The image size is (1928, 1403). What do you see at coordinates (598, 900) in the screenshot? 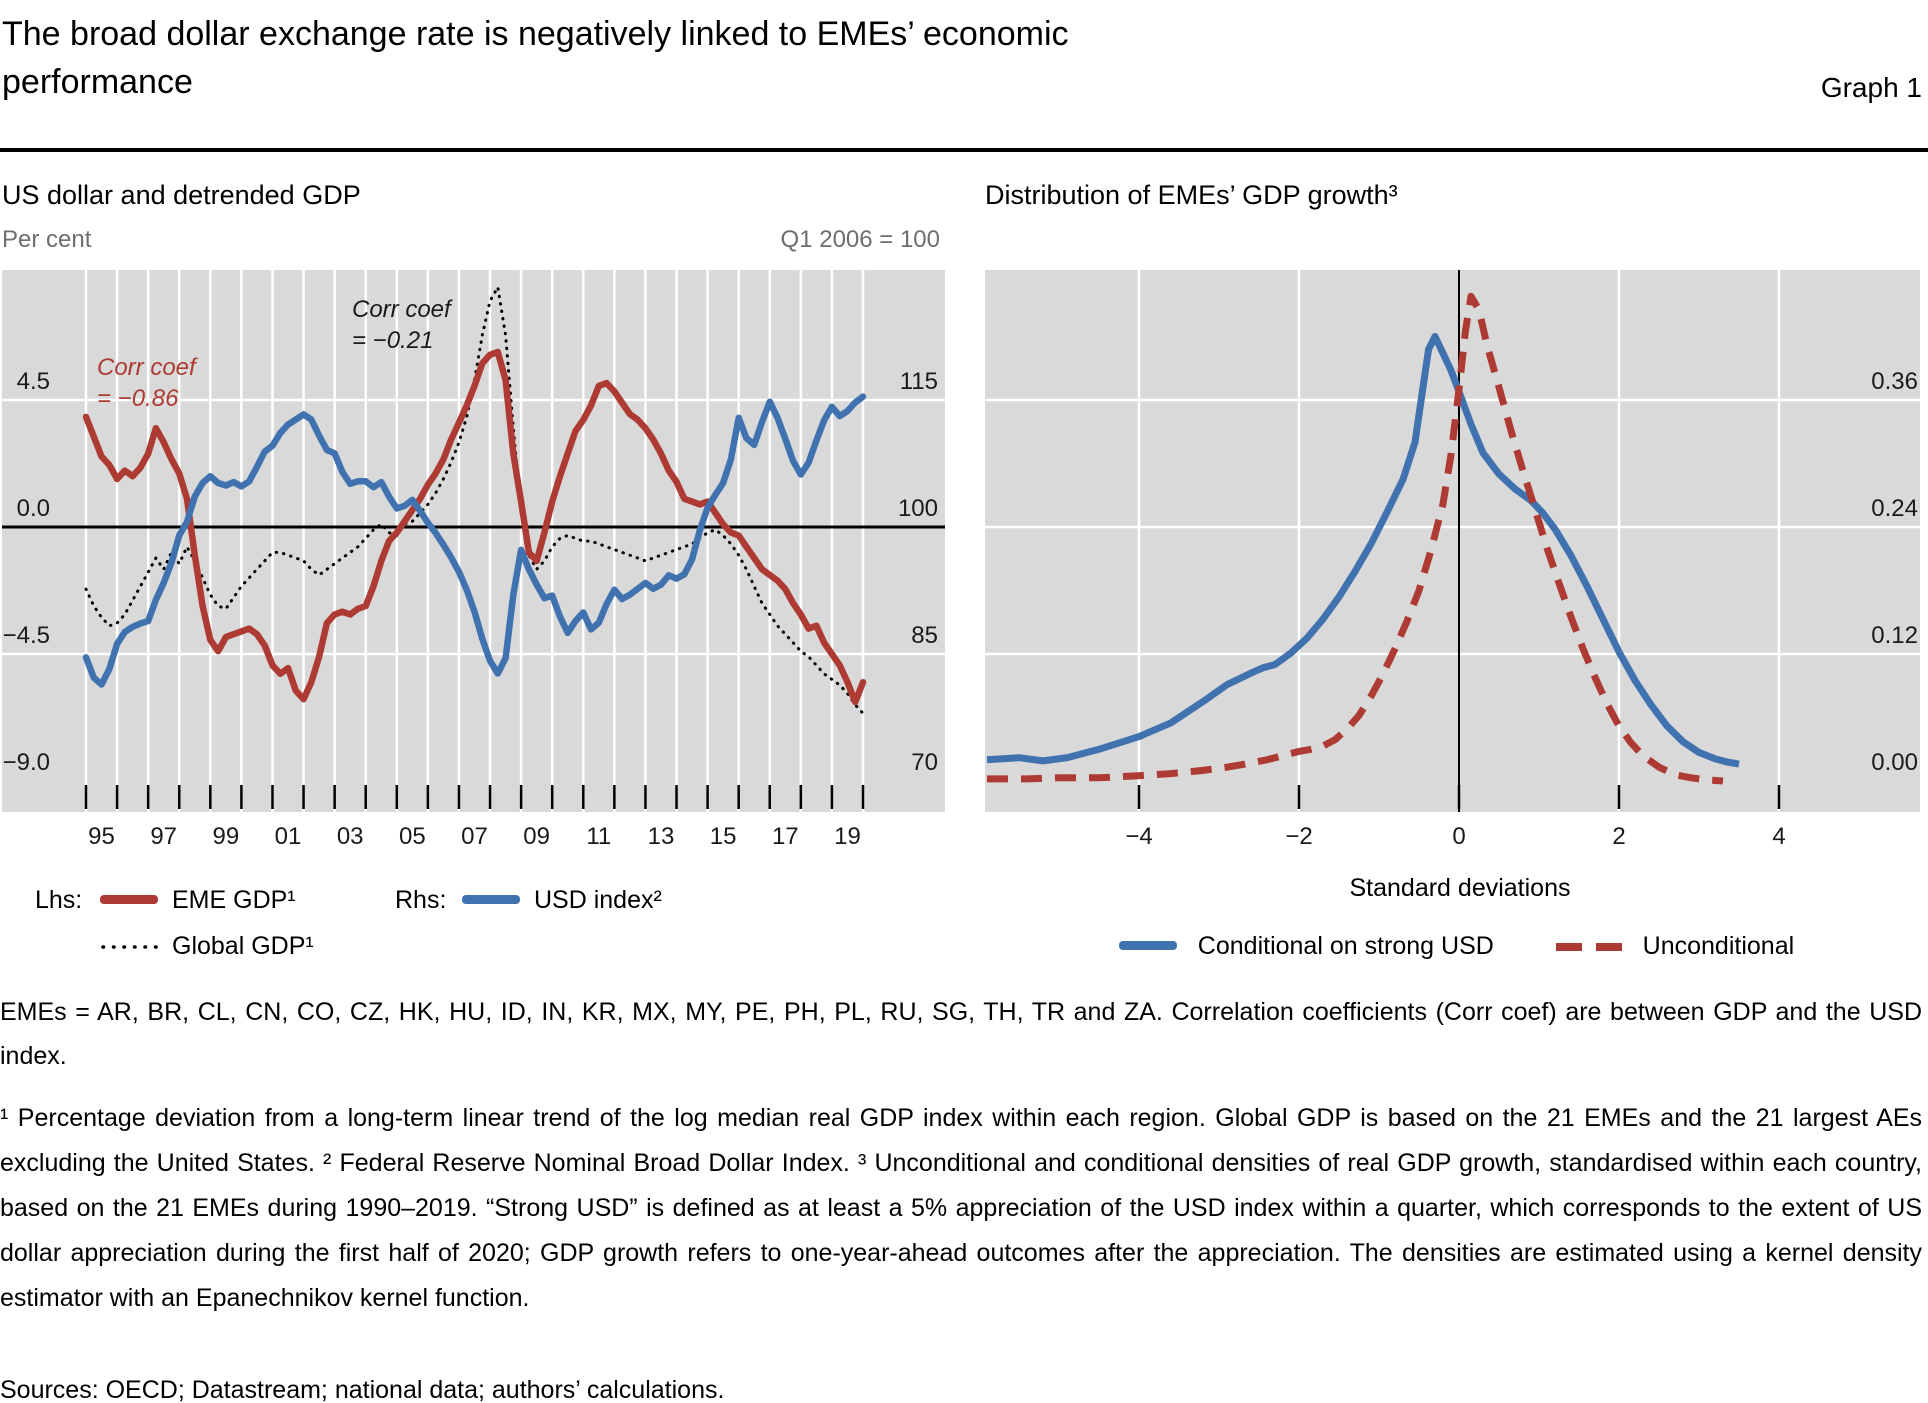
I see `legend-usd-index-label: USD index²` at bounding box center [598, 900].